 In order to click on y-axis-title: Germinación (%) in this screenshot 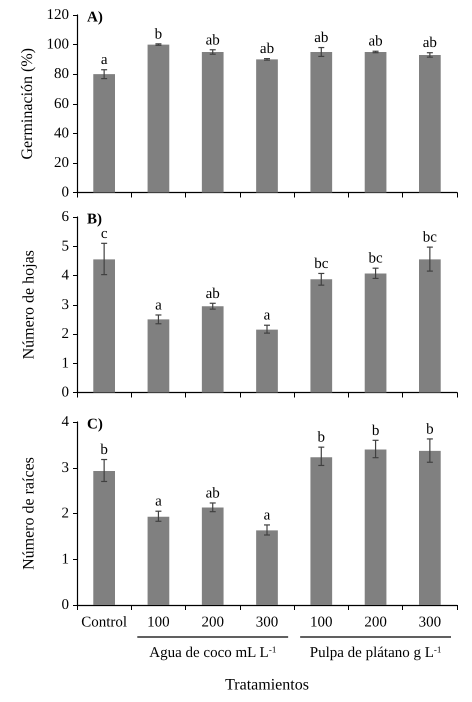, I will do `click(27, 104)`.